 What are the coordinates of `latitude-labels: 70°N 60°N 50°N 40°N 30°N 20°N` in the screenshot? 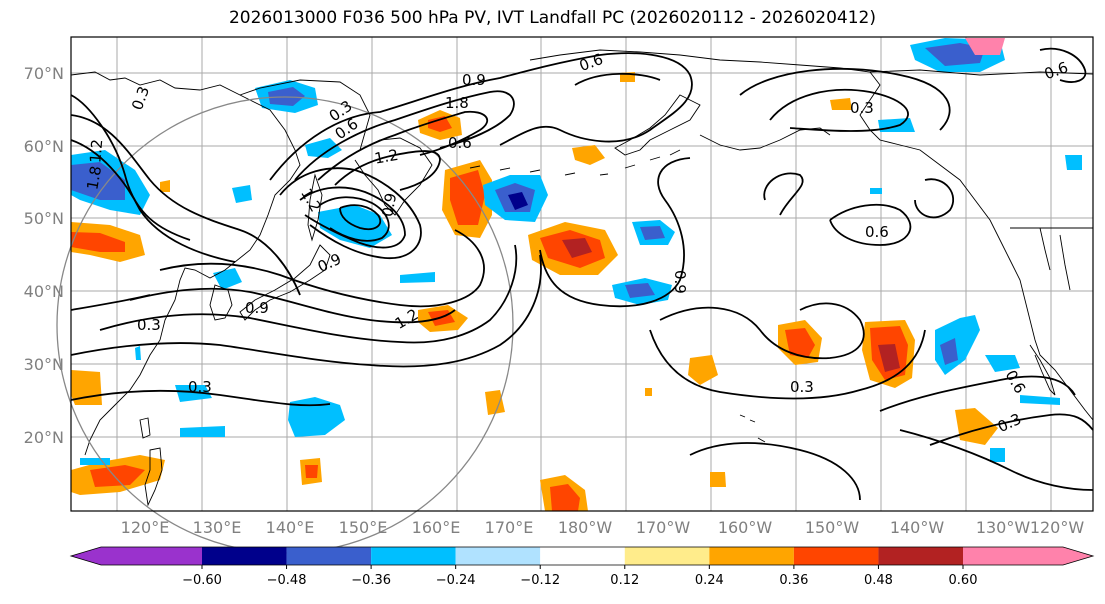 It's located at (44, 255).